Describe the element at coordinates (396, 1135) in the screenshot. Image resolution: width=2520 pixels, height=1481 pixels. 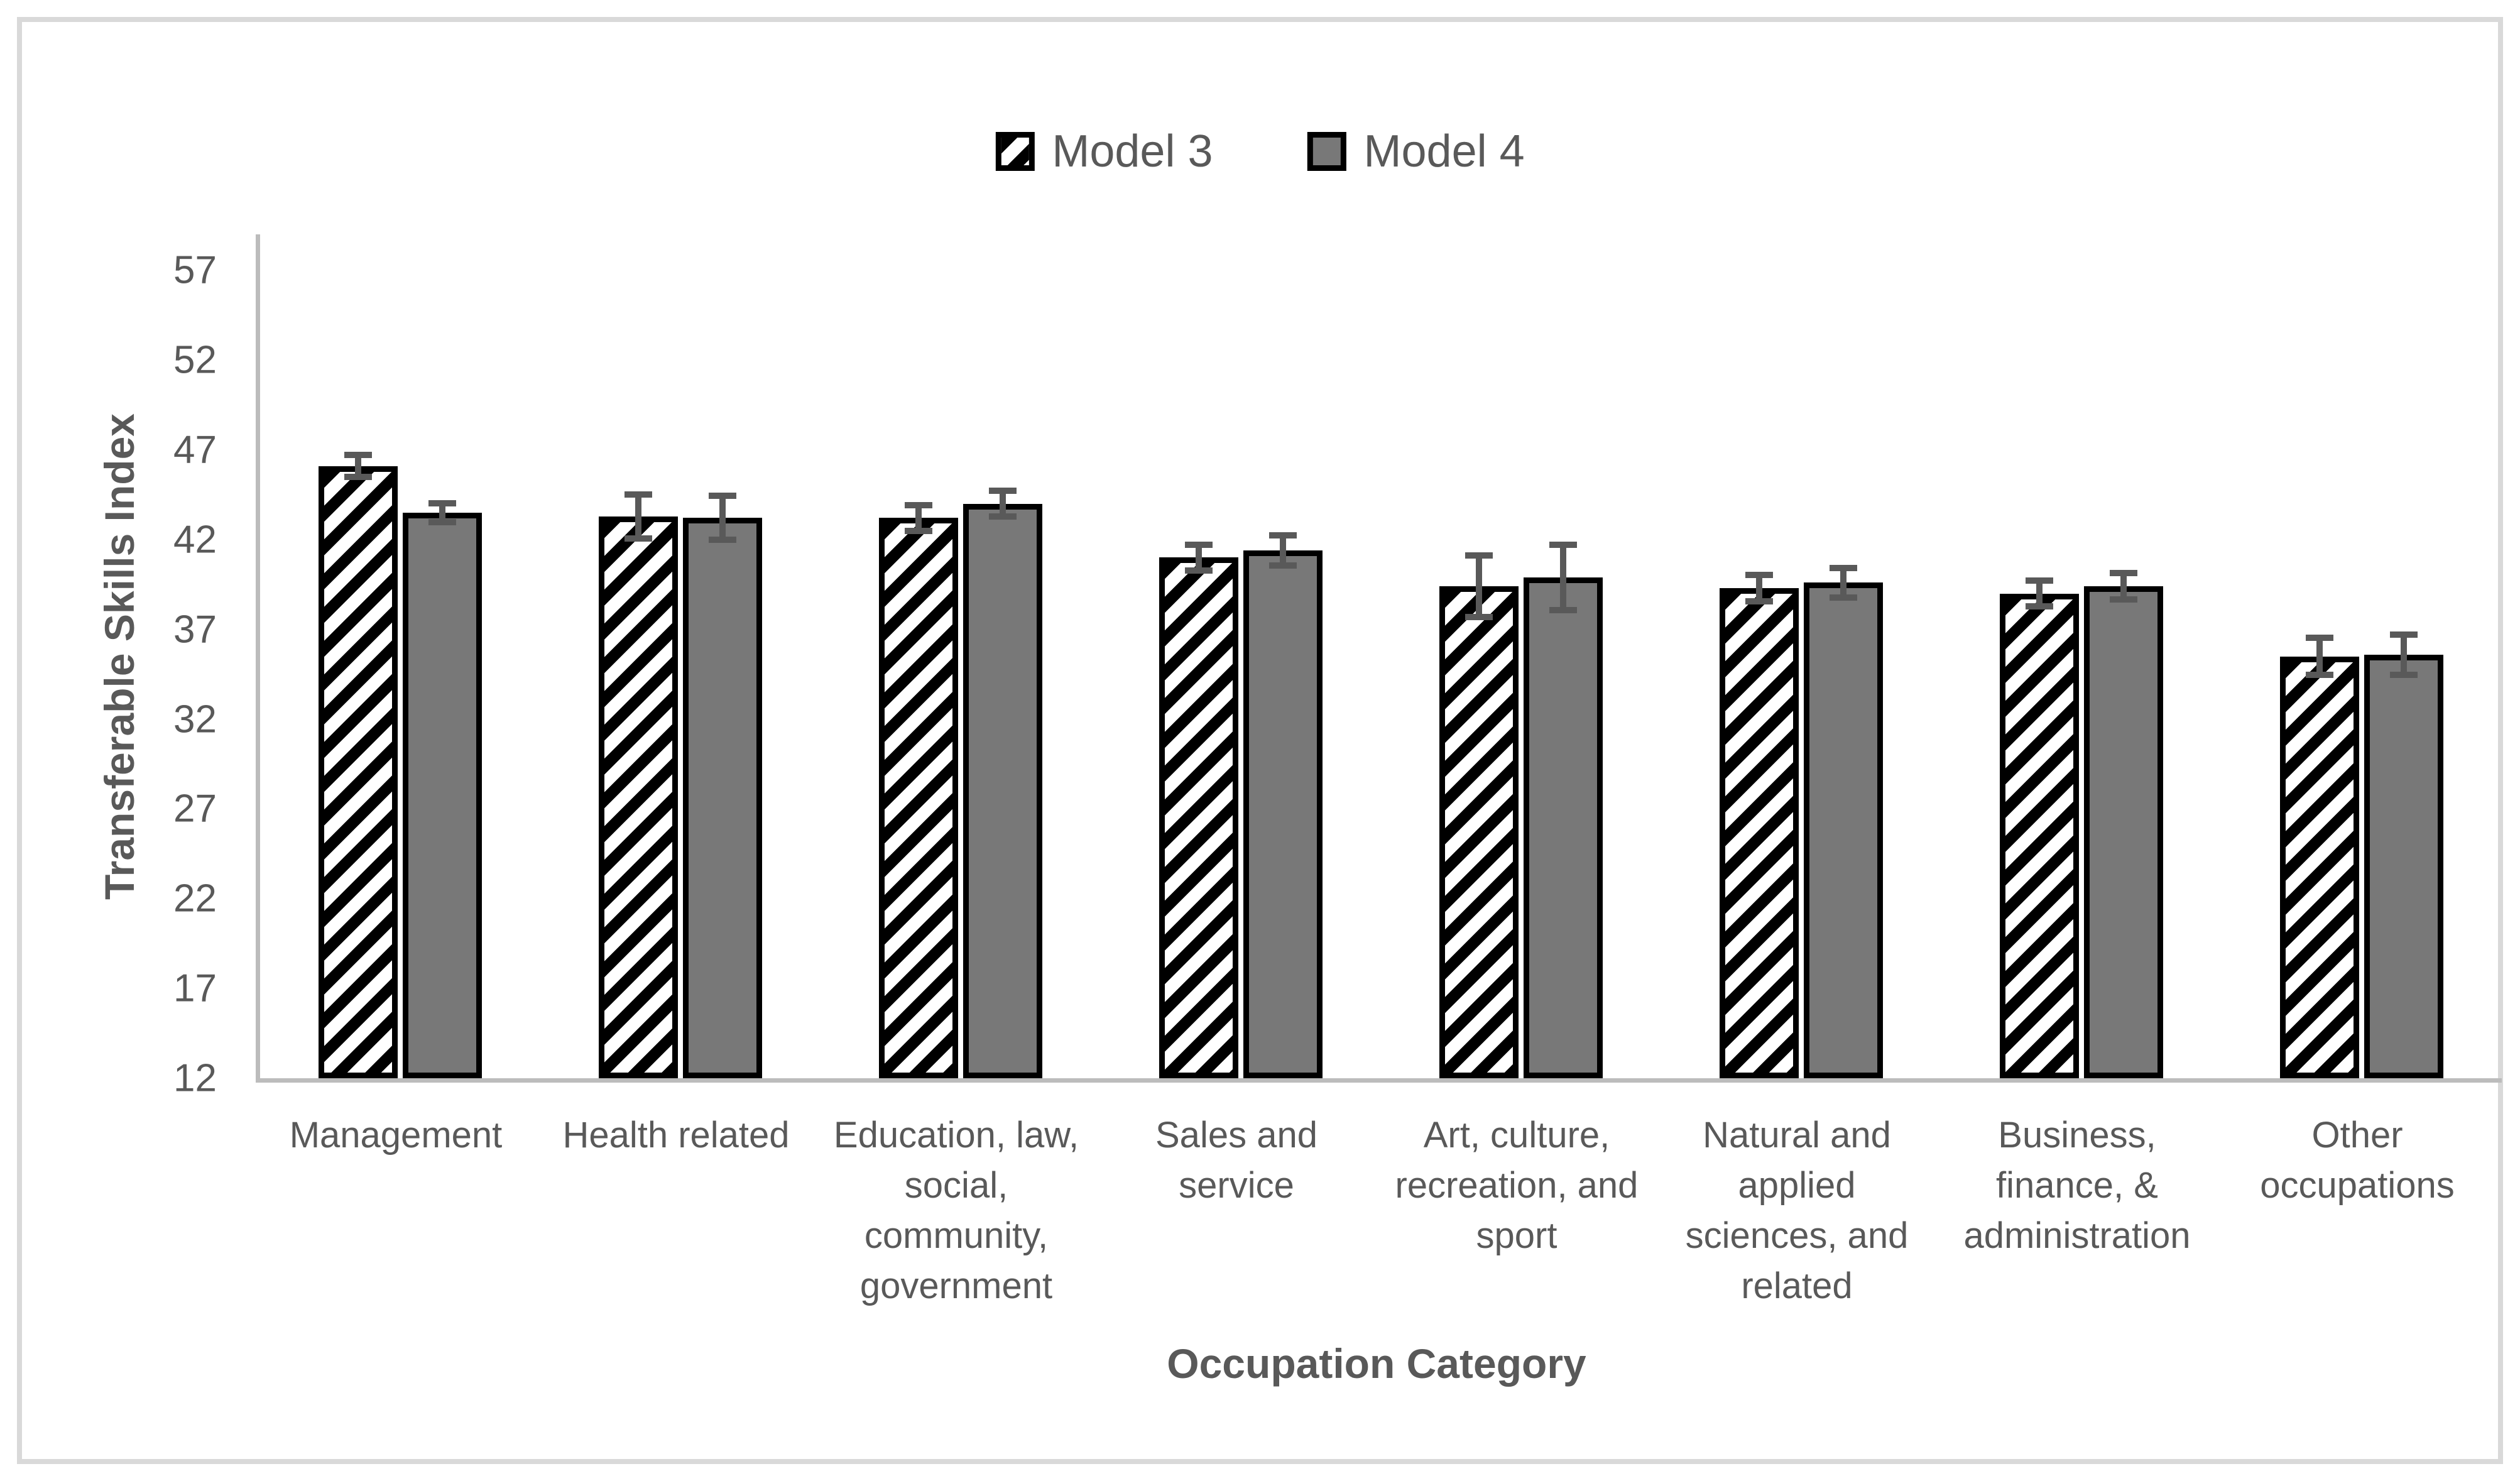
I see `x-category-label: Management` at that location.